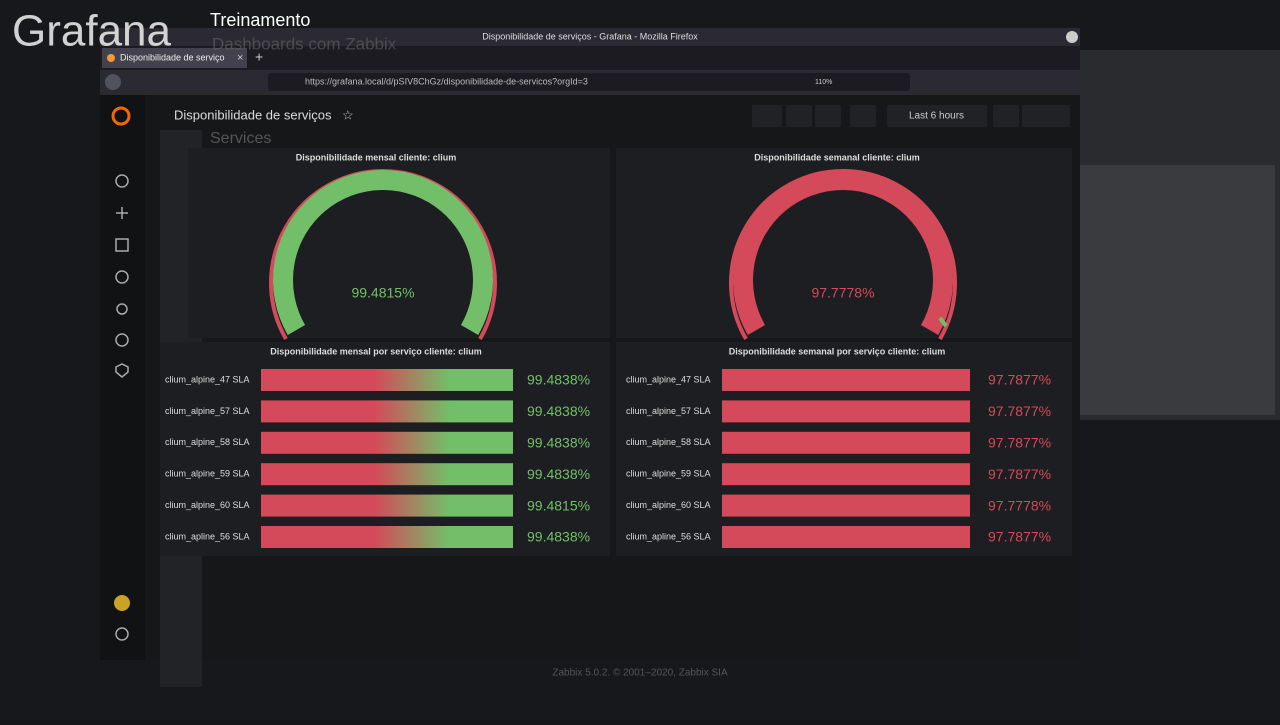 This screenshot has width=1280, height=725. I want to click on grafana-logo, so click(121, 116).